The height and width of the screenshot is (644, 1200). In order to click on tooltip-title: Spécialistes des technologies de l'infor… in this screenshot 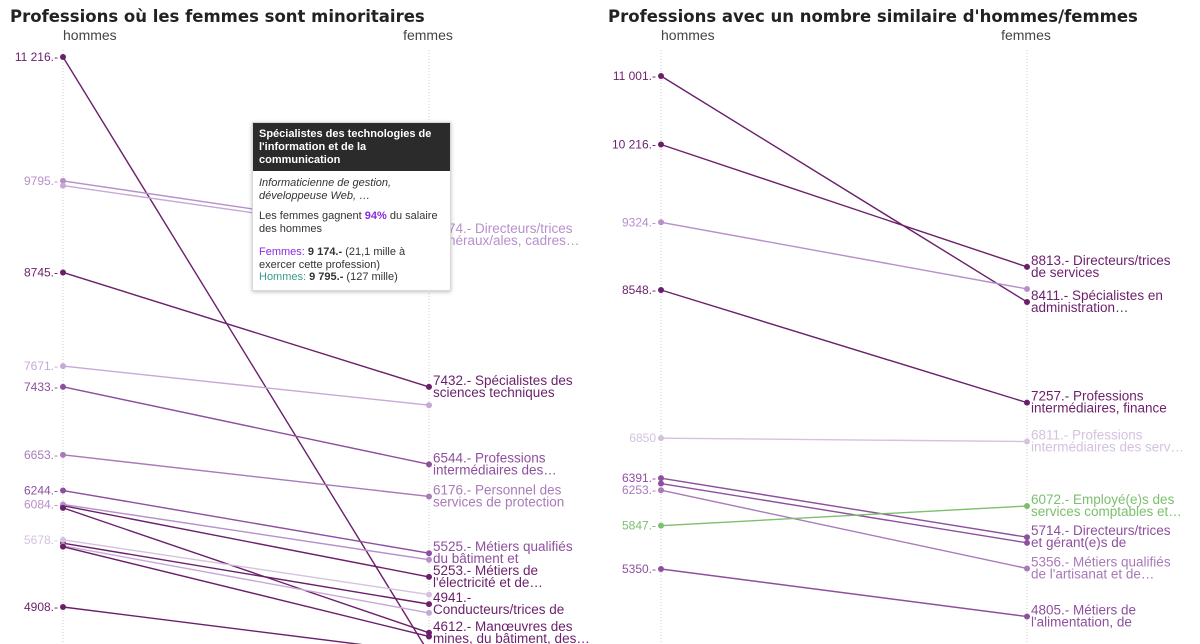, I will do `click(351, 147)`.